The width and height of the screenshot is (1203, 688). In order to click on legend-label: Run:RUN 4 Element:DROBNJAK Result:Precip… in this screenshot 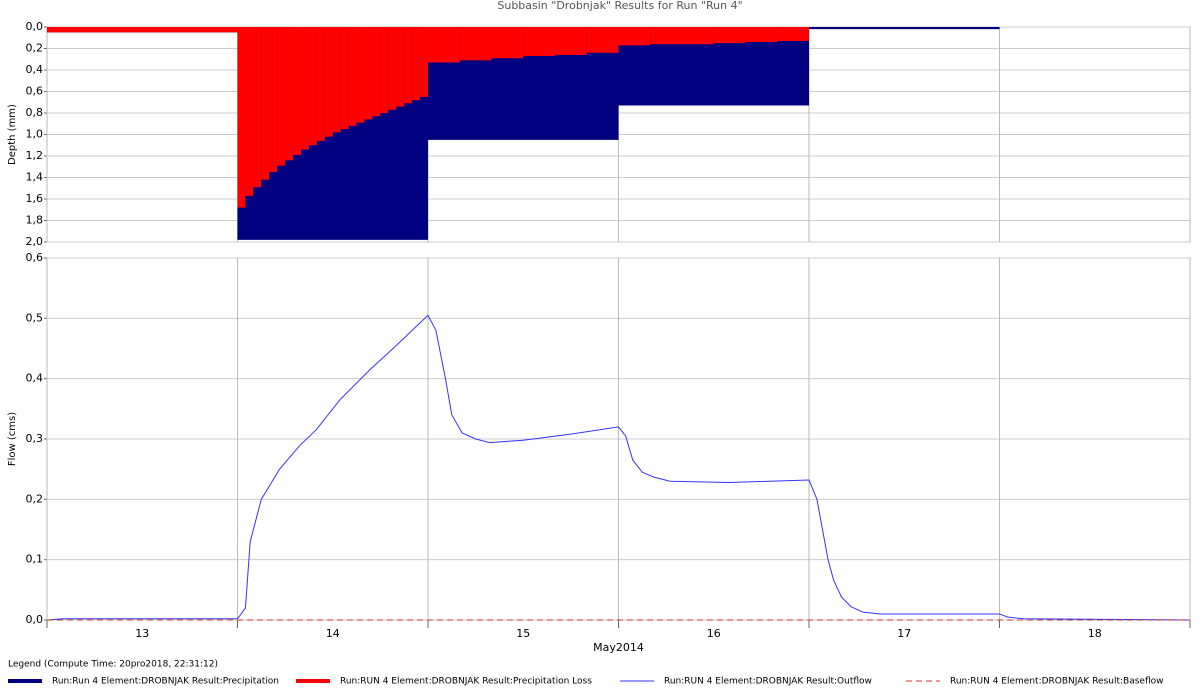, I will do `click(466, 682)`.